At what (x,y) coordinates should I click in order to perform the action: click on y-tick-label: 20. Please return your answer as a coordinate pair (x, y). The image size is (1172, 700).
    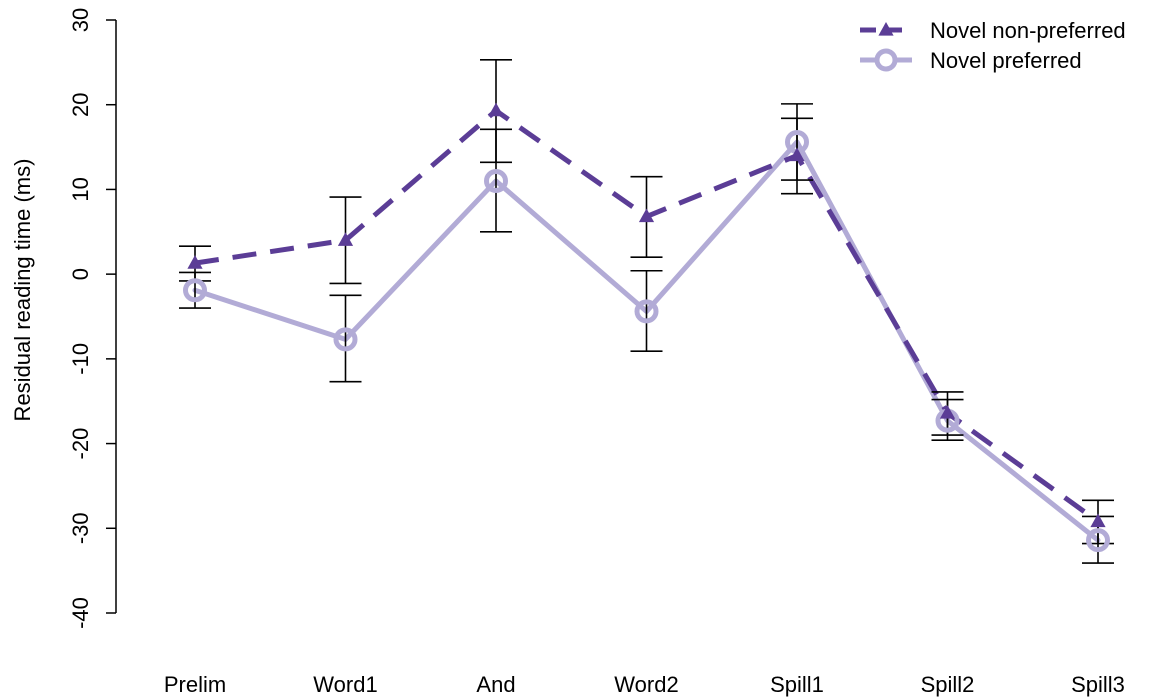
    Looking at the image, I should click on (80, 104).